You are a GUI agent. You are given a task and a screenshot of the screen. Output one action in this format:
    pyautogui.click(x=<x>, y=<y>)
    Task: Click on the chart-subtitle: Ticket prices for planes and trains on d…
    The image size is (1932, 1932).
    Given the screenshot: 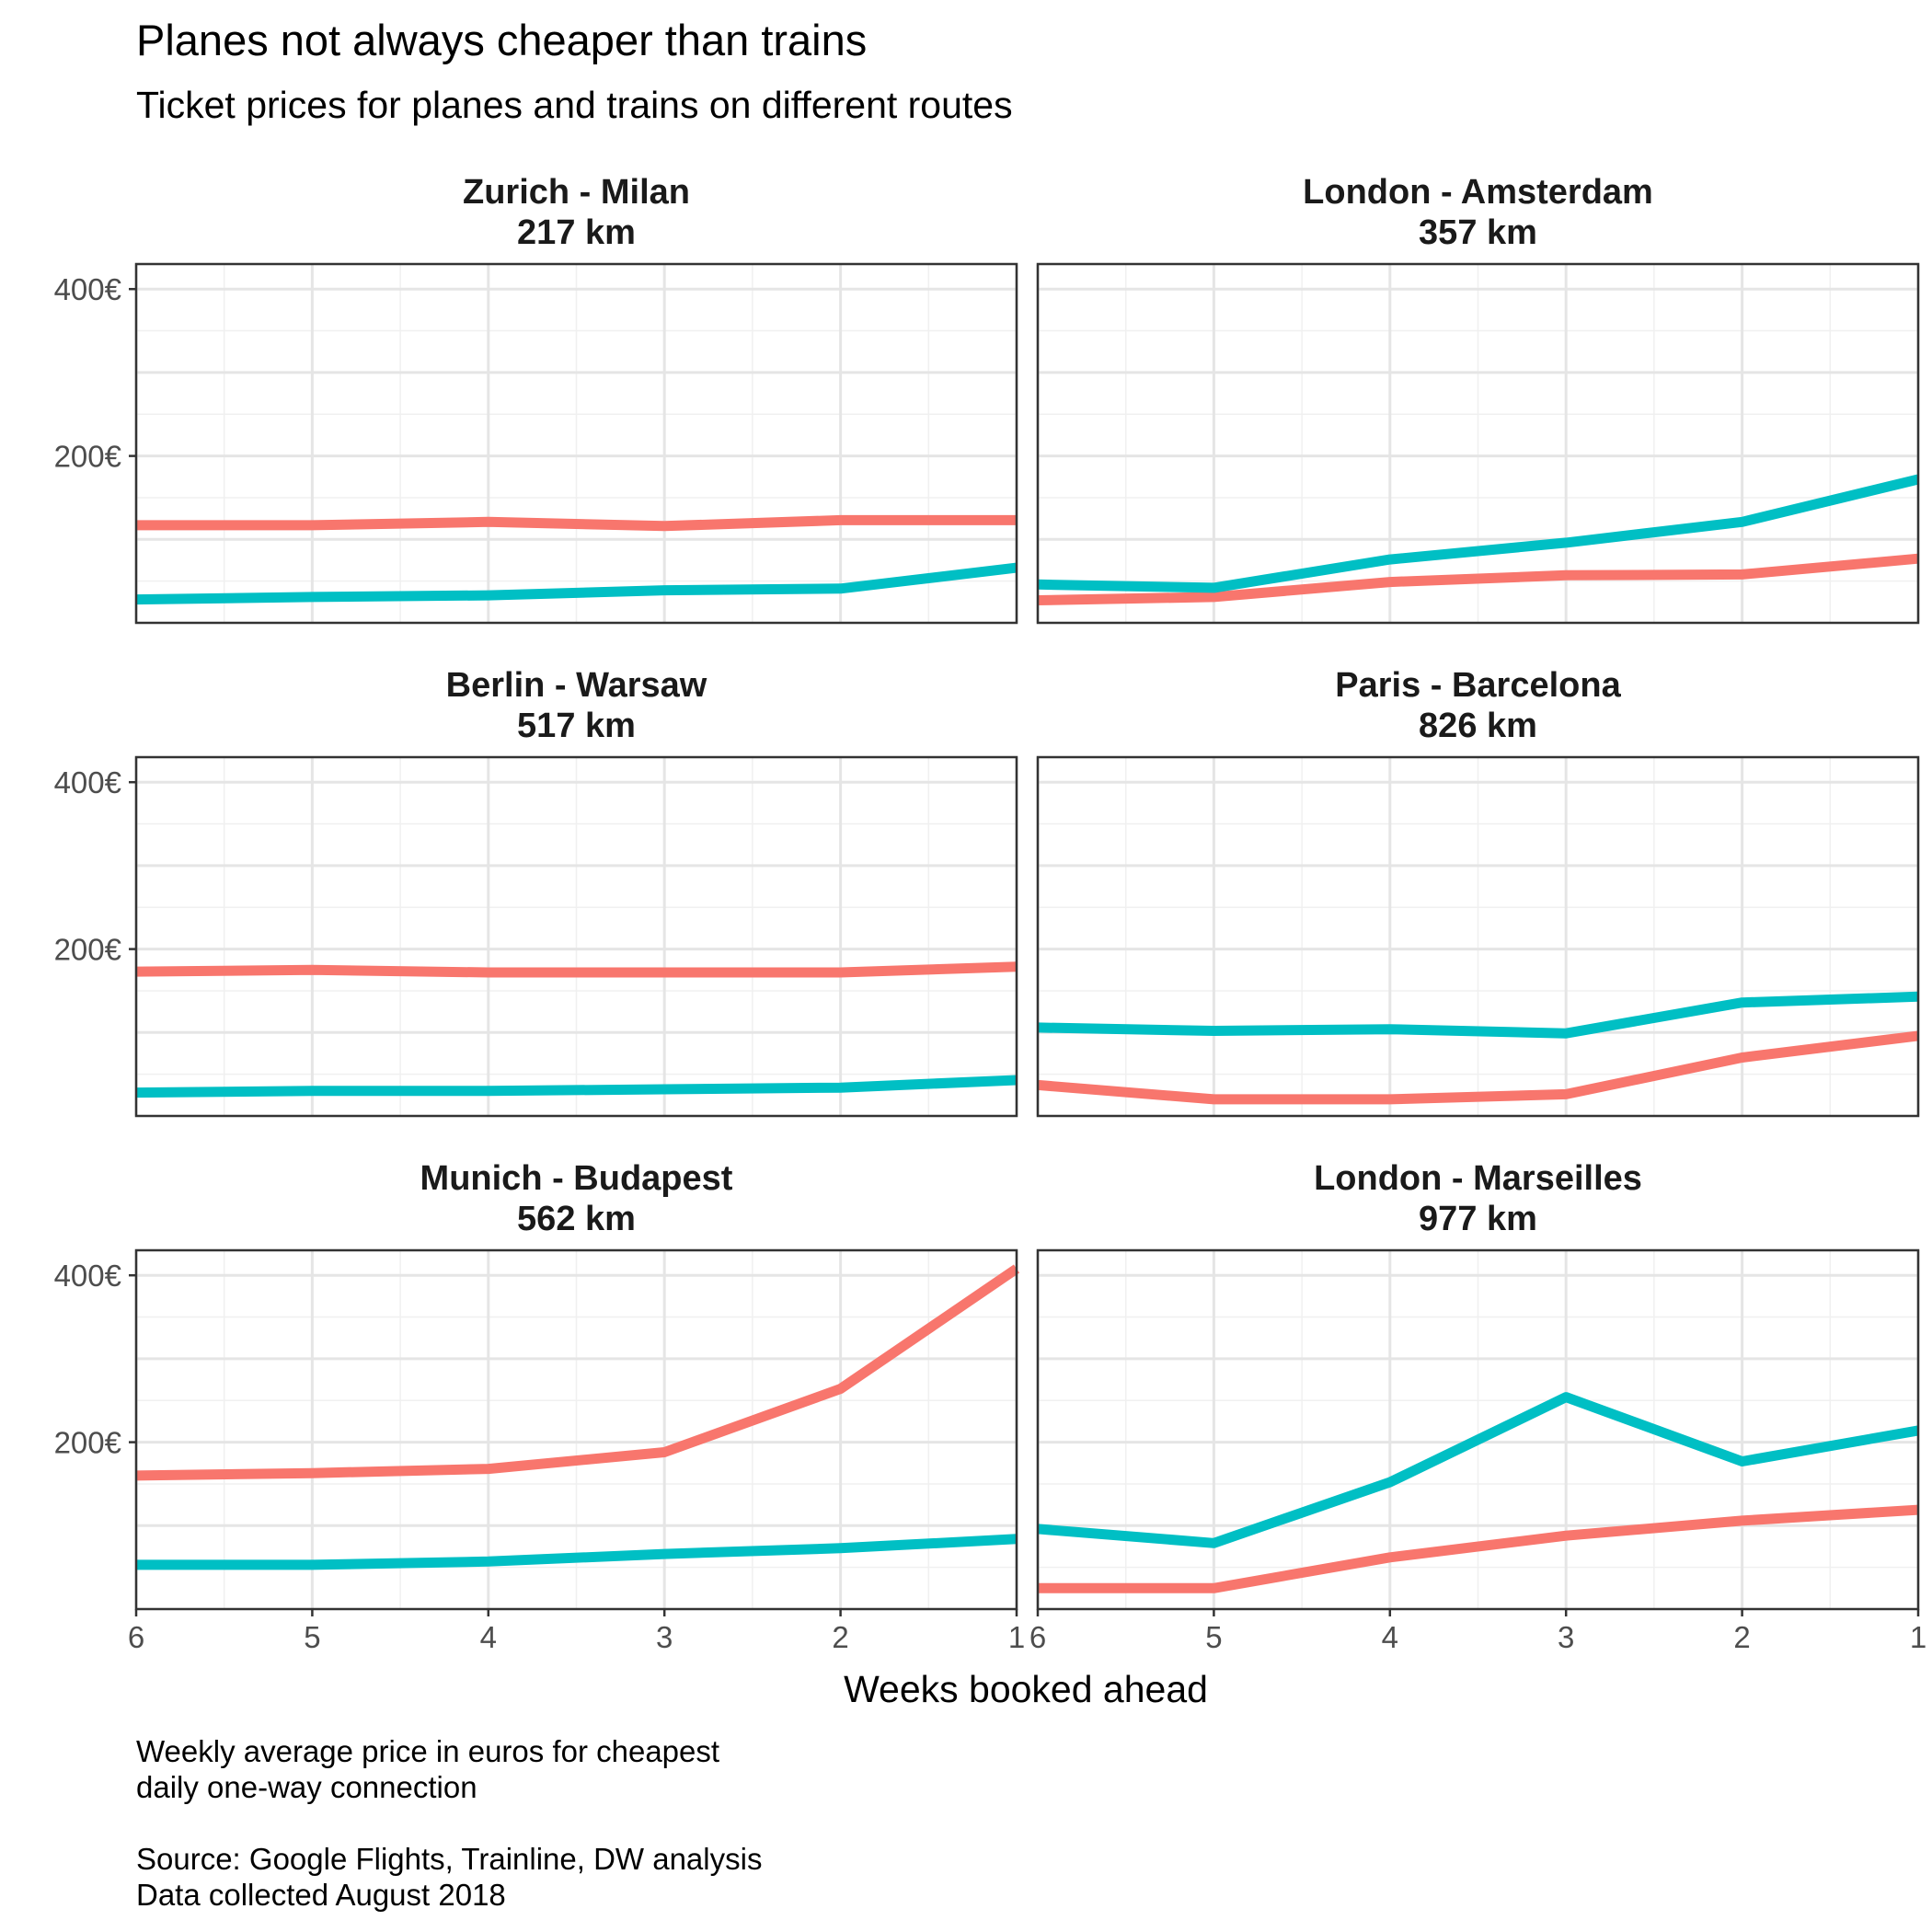 What is the action you would take?
    pyautogui.click(x=574, y=105)
    